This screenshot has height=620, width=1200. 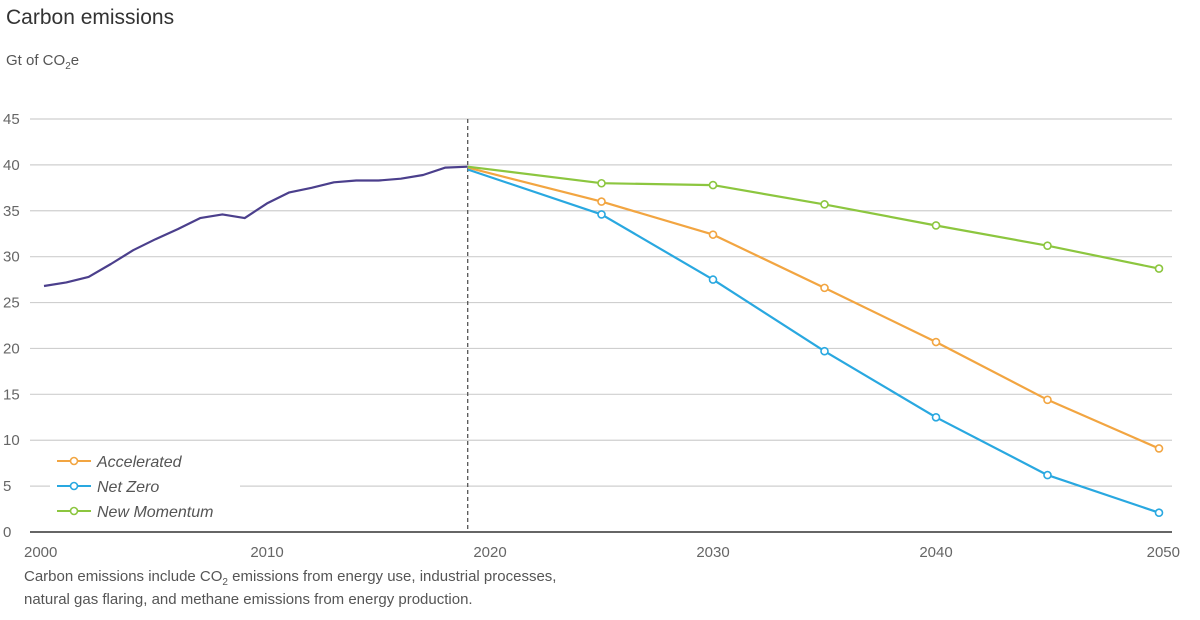 I want to click on footnote-part1: Carbon emissions include CO, so click(x=123, y=576).